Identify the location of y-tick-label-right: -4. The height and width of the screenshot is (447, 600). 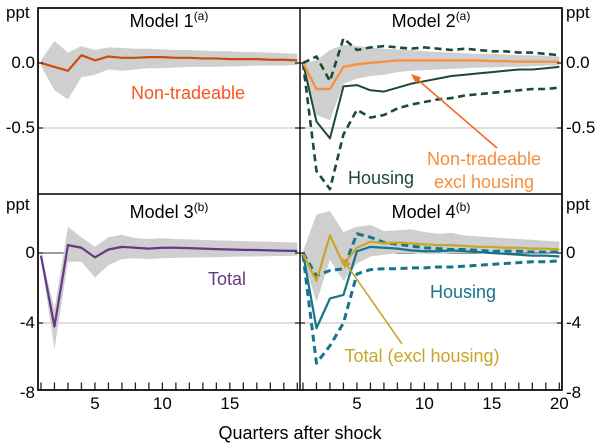
(574, 322).